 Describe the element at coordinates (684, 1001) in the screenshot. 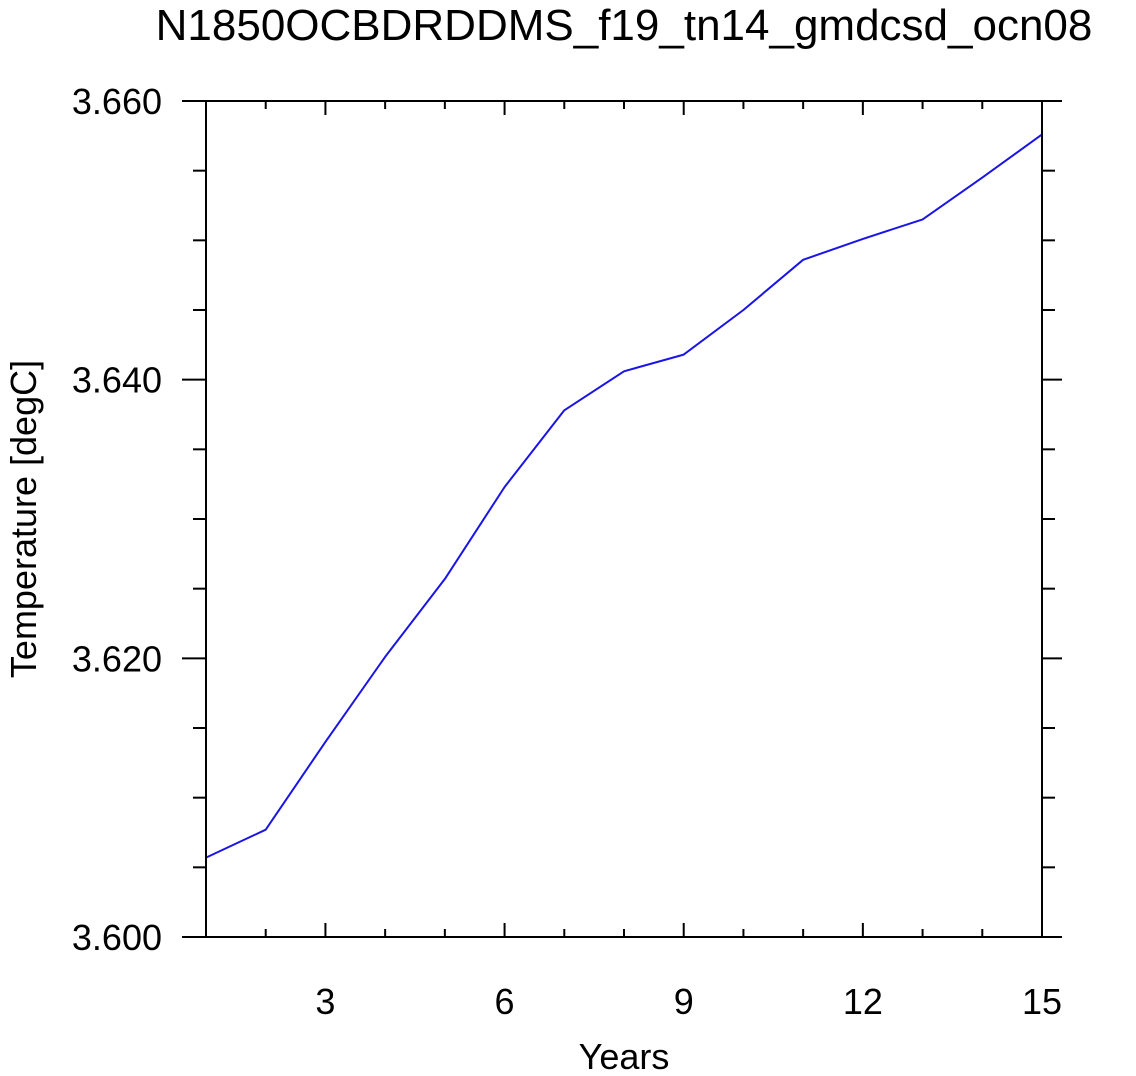

I see `x-tick-label: 9` at that location.